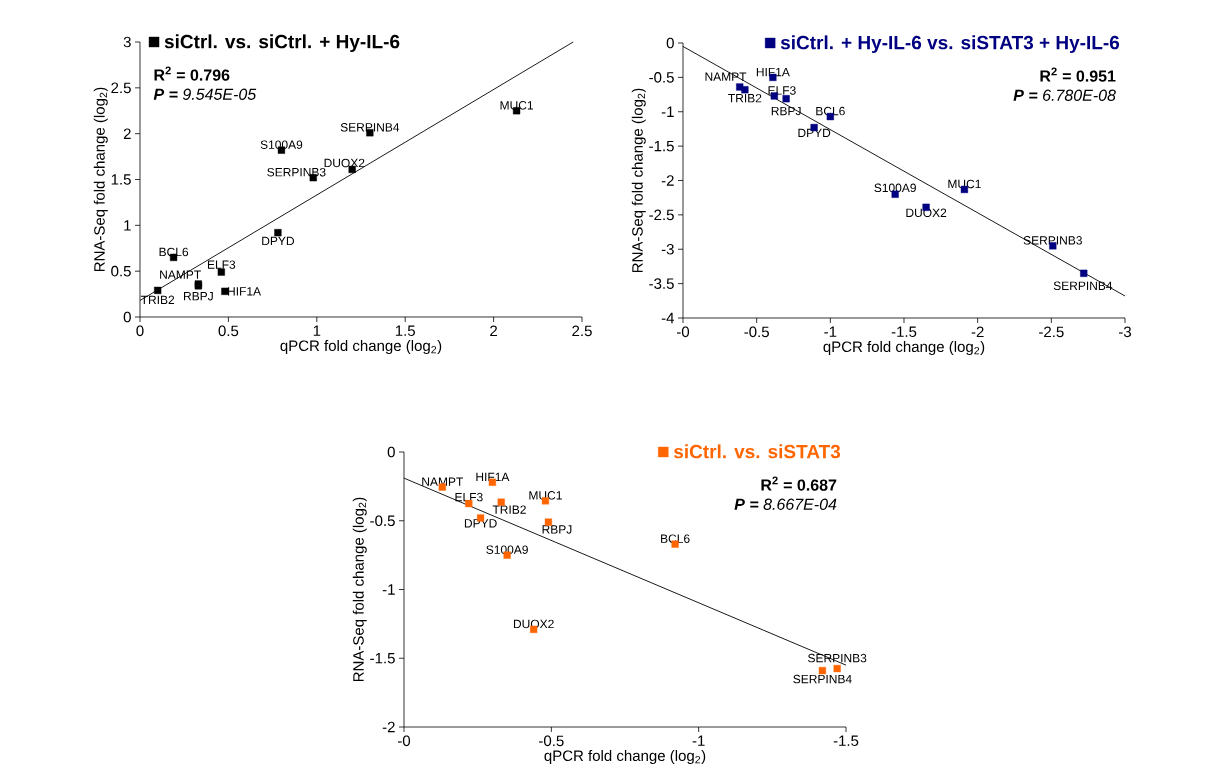 The width and height of the screenshot is (1211, 780). What do you see at coordinates (443, 481) in the screenshot?
I see `annotation: NAMPT` at bounding box center [443, 481].